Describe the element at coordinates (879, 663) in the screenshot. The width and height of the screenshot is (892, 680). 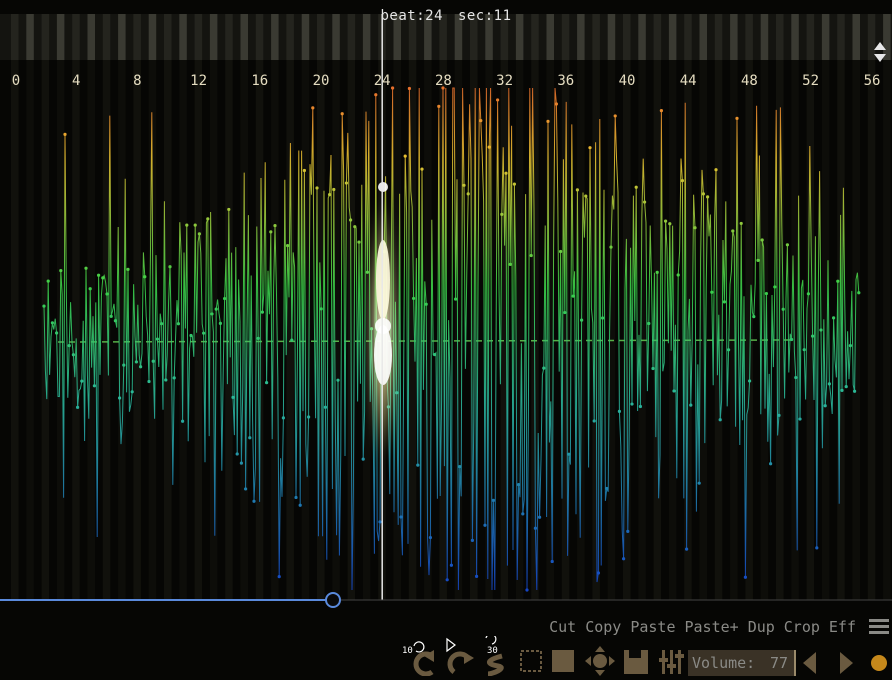
I see `record-icon` at that location.